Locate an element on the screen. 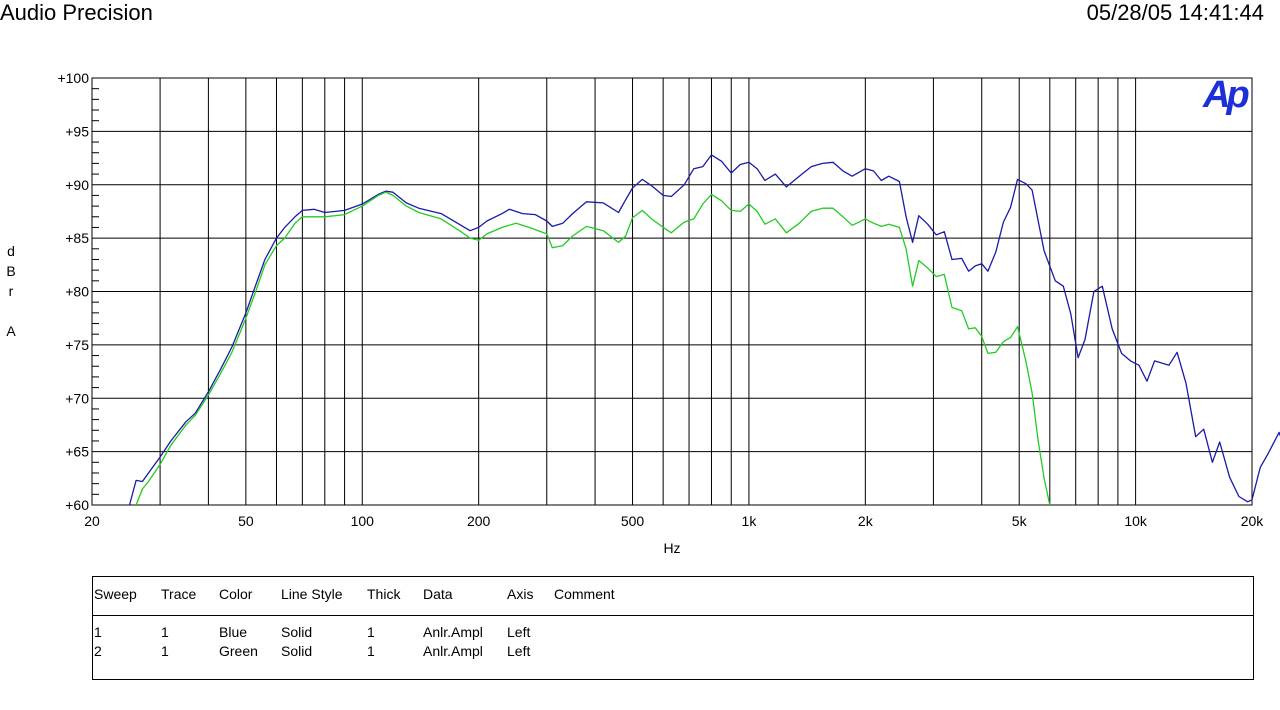  legend-header-data: Data is located at coordinates (438, 594).